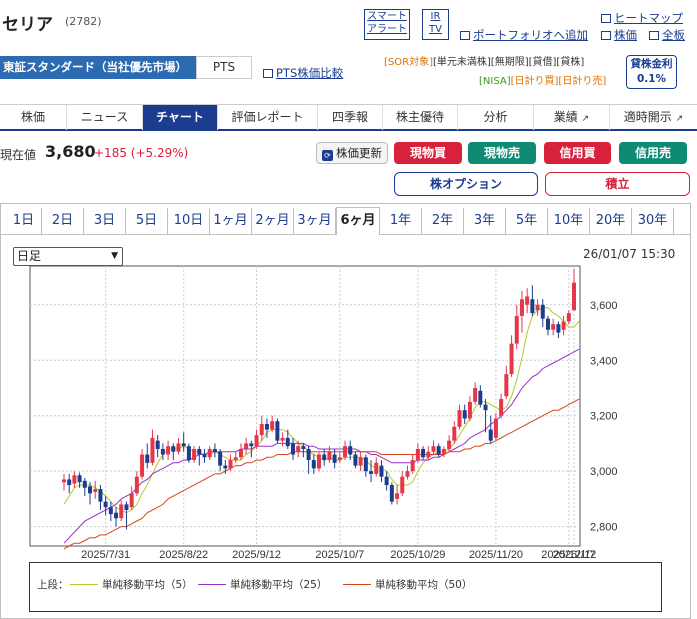  Describe the element at coordinates (443, 221) in the screenshot. I see `period-tab: 2年` at that location.